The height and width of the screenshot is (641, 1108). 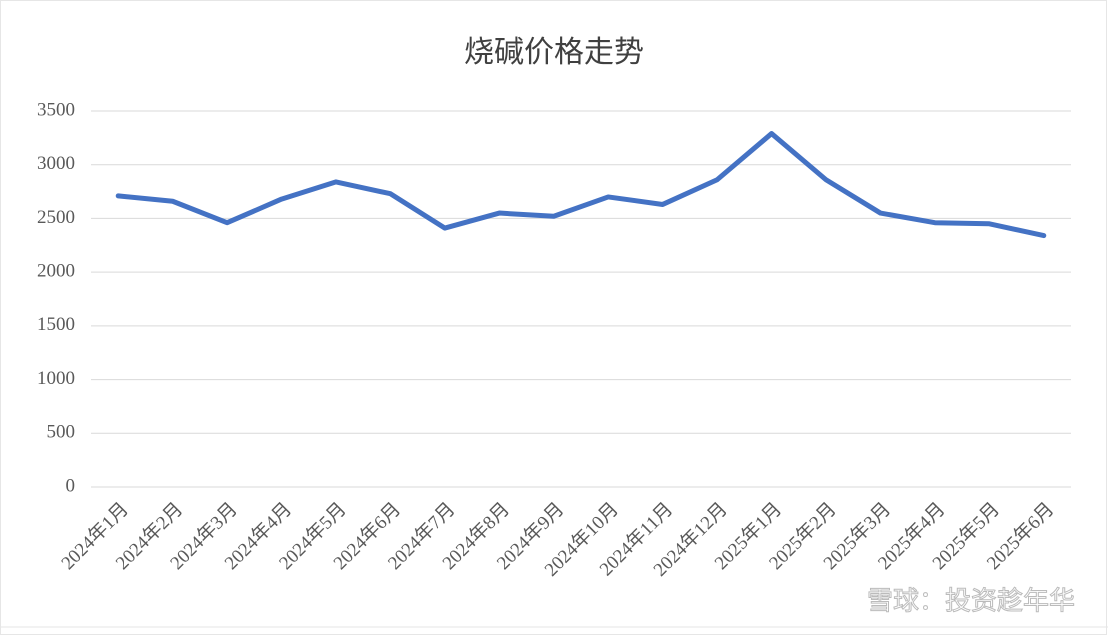 I want to click on line-series, so click(x=581, y=185).